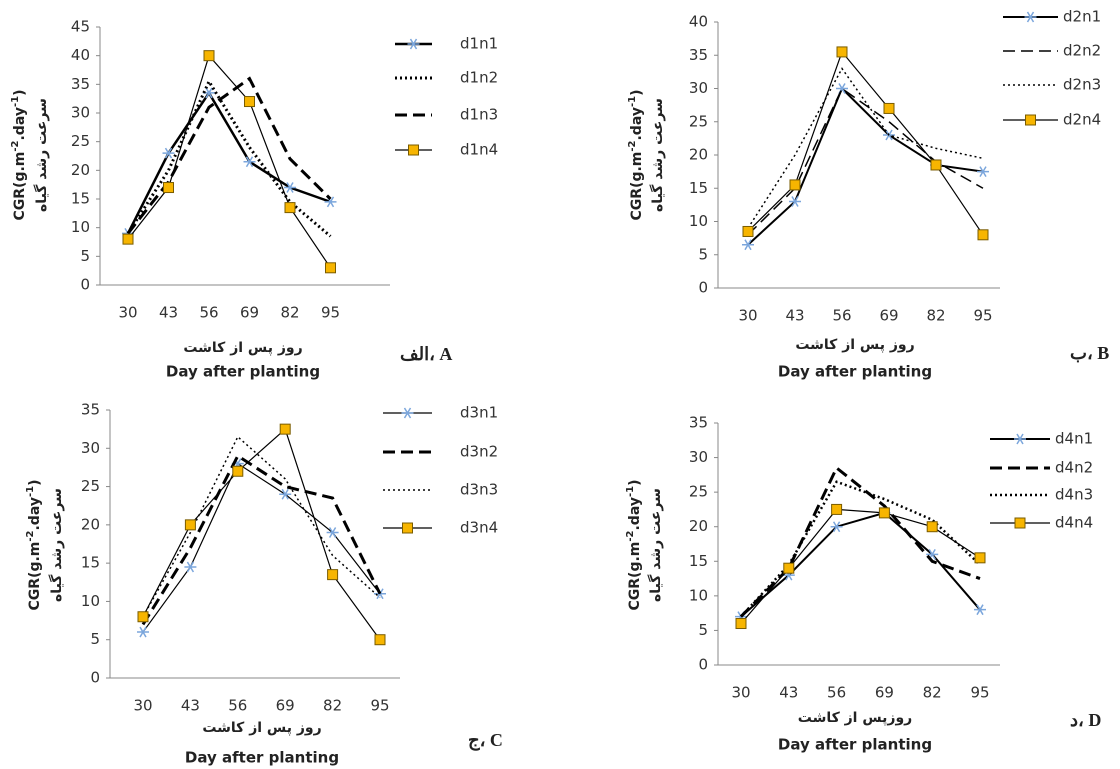 This screenshot has width=1120, height=769. What do you see at coordinates (1082, 120) in the screenshot?
I see `legend-label: d2n4` at bounding box center [1082, 120].